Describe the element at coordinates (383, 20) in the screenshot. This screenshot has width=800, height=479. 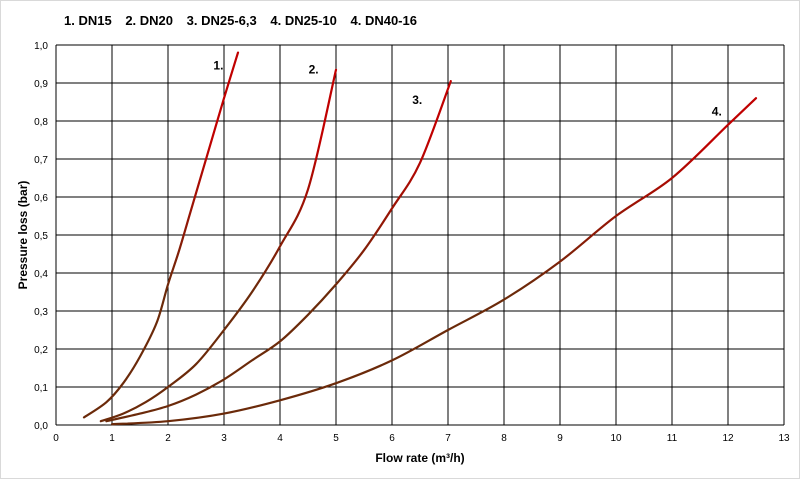
I see `legend-item-dn40-16: 4. DN40-16` at that location.